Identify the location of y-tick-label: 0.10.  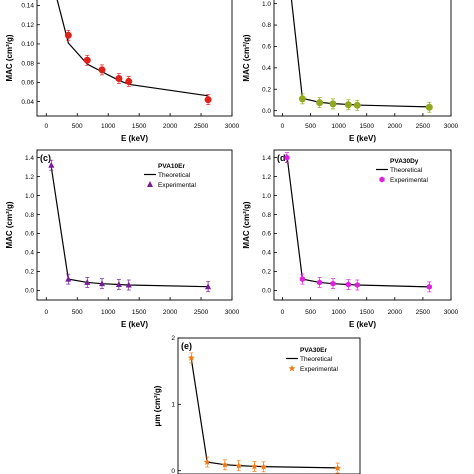
(27, 44).